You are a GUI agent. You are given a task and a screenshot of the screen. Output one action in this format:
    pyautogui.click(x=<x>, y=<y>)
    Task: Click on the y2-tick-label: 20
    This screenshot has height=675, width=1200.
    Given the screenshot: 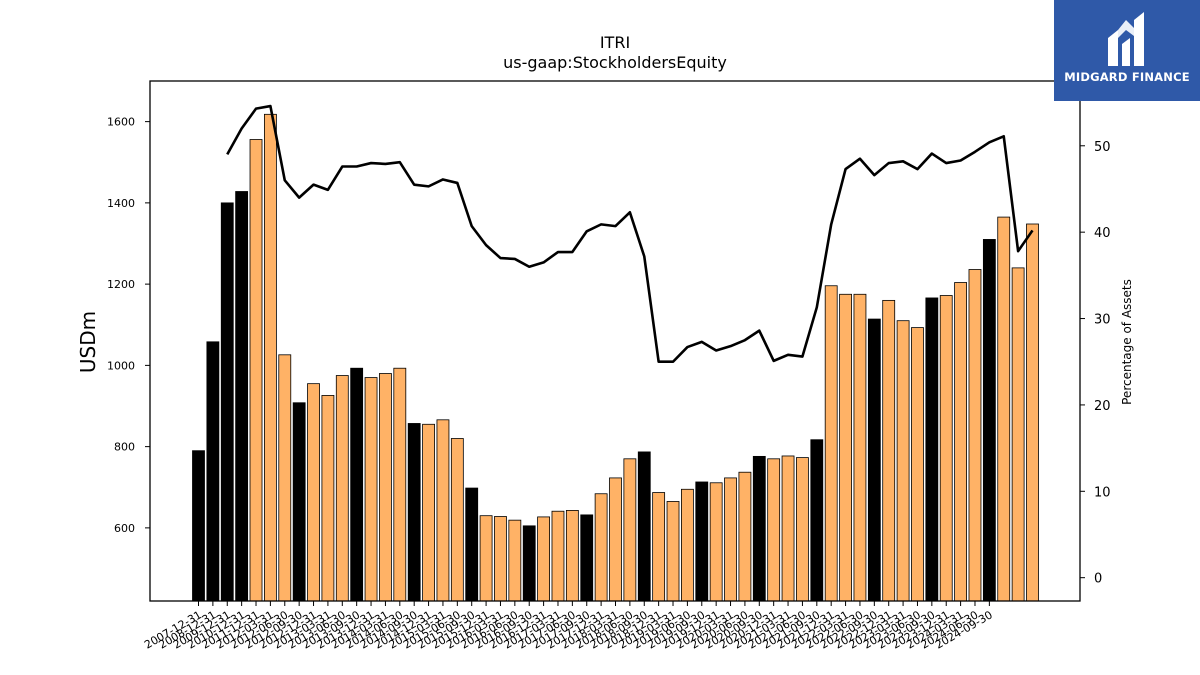 What is the action you would take?
    pyautogui.click(x=1102, y=406)
    